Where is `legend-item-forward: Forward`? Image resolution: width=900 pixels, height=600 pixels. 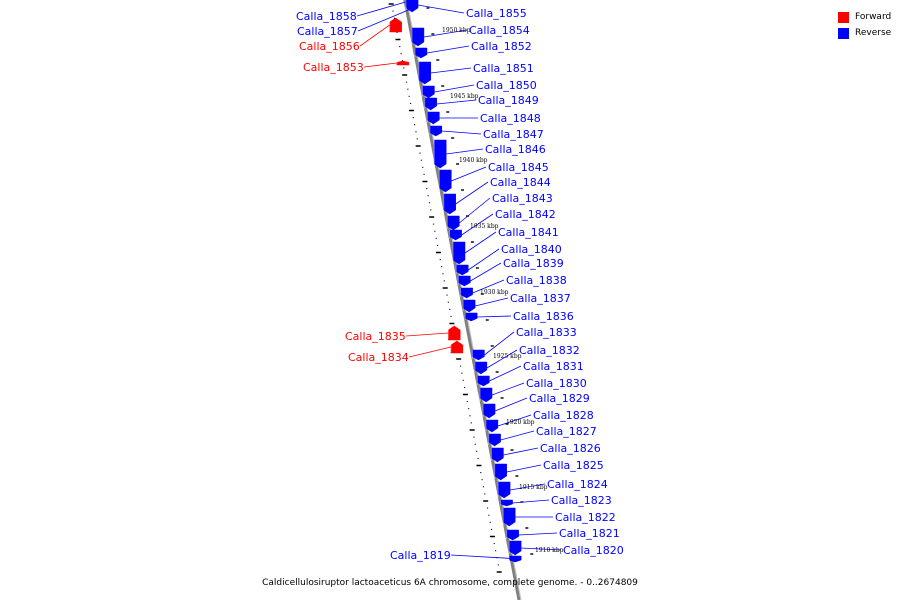 legend-item-forward: Forward is located at coordinates (864, 17).